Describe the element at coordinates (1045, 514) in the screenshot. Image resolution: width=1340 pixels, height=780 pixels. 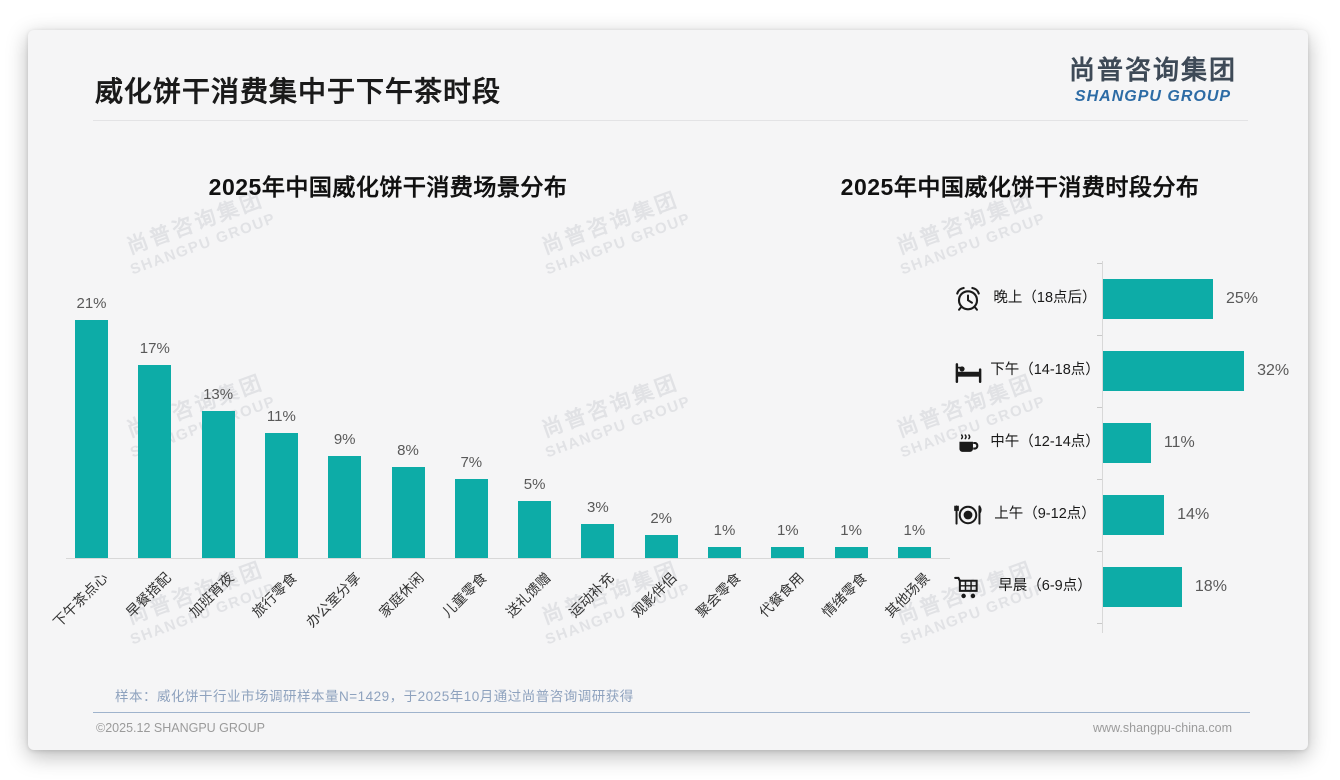
I see `time-category-label: 上午（9-12点）` at that location.